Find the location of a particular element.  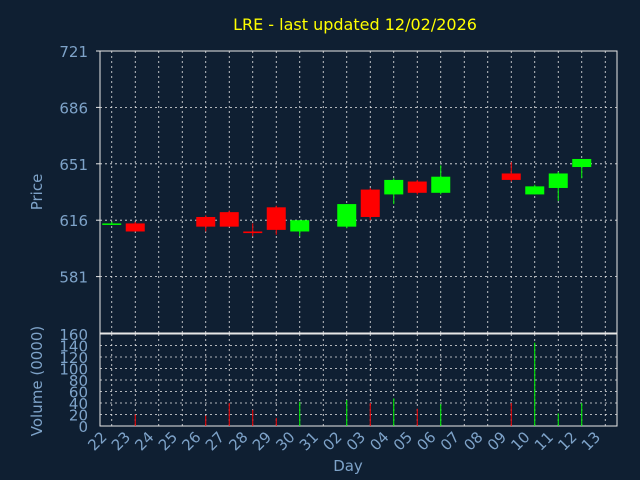

volume-axis-label: Volume (0000) is located at coordinates (37, 381).